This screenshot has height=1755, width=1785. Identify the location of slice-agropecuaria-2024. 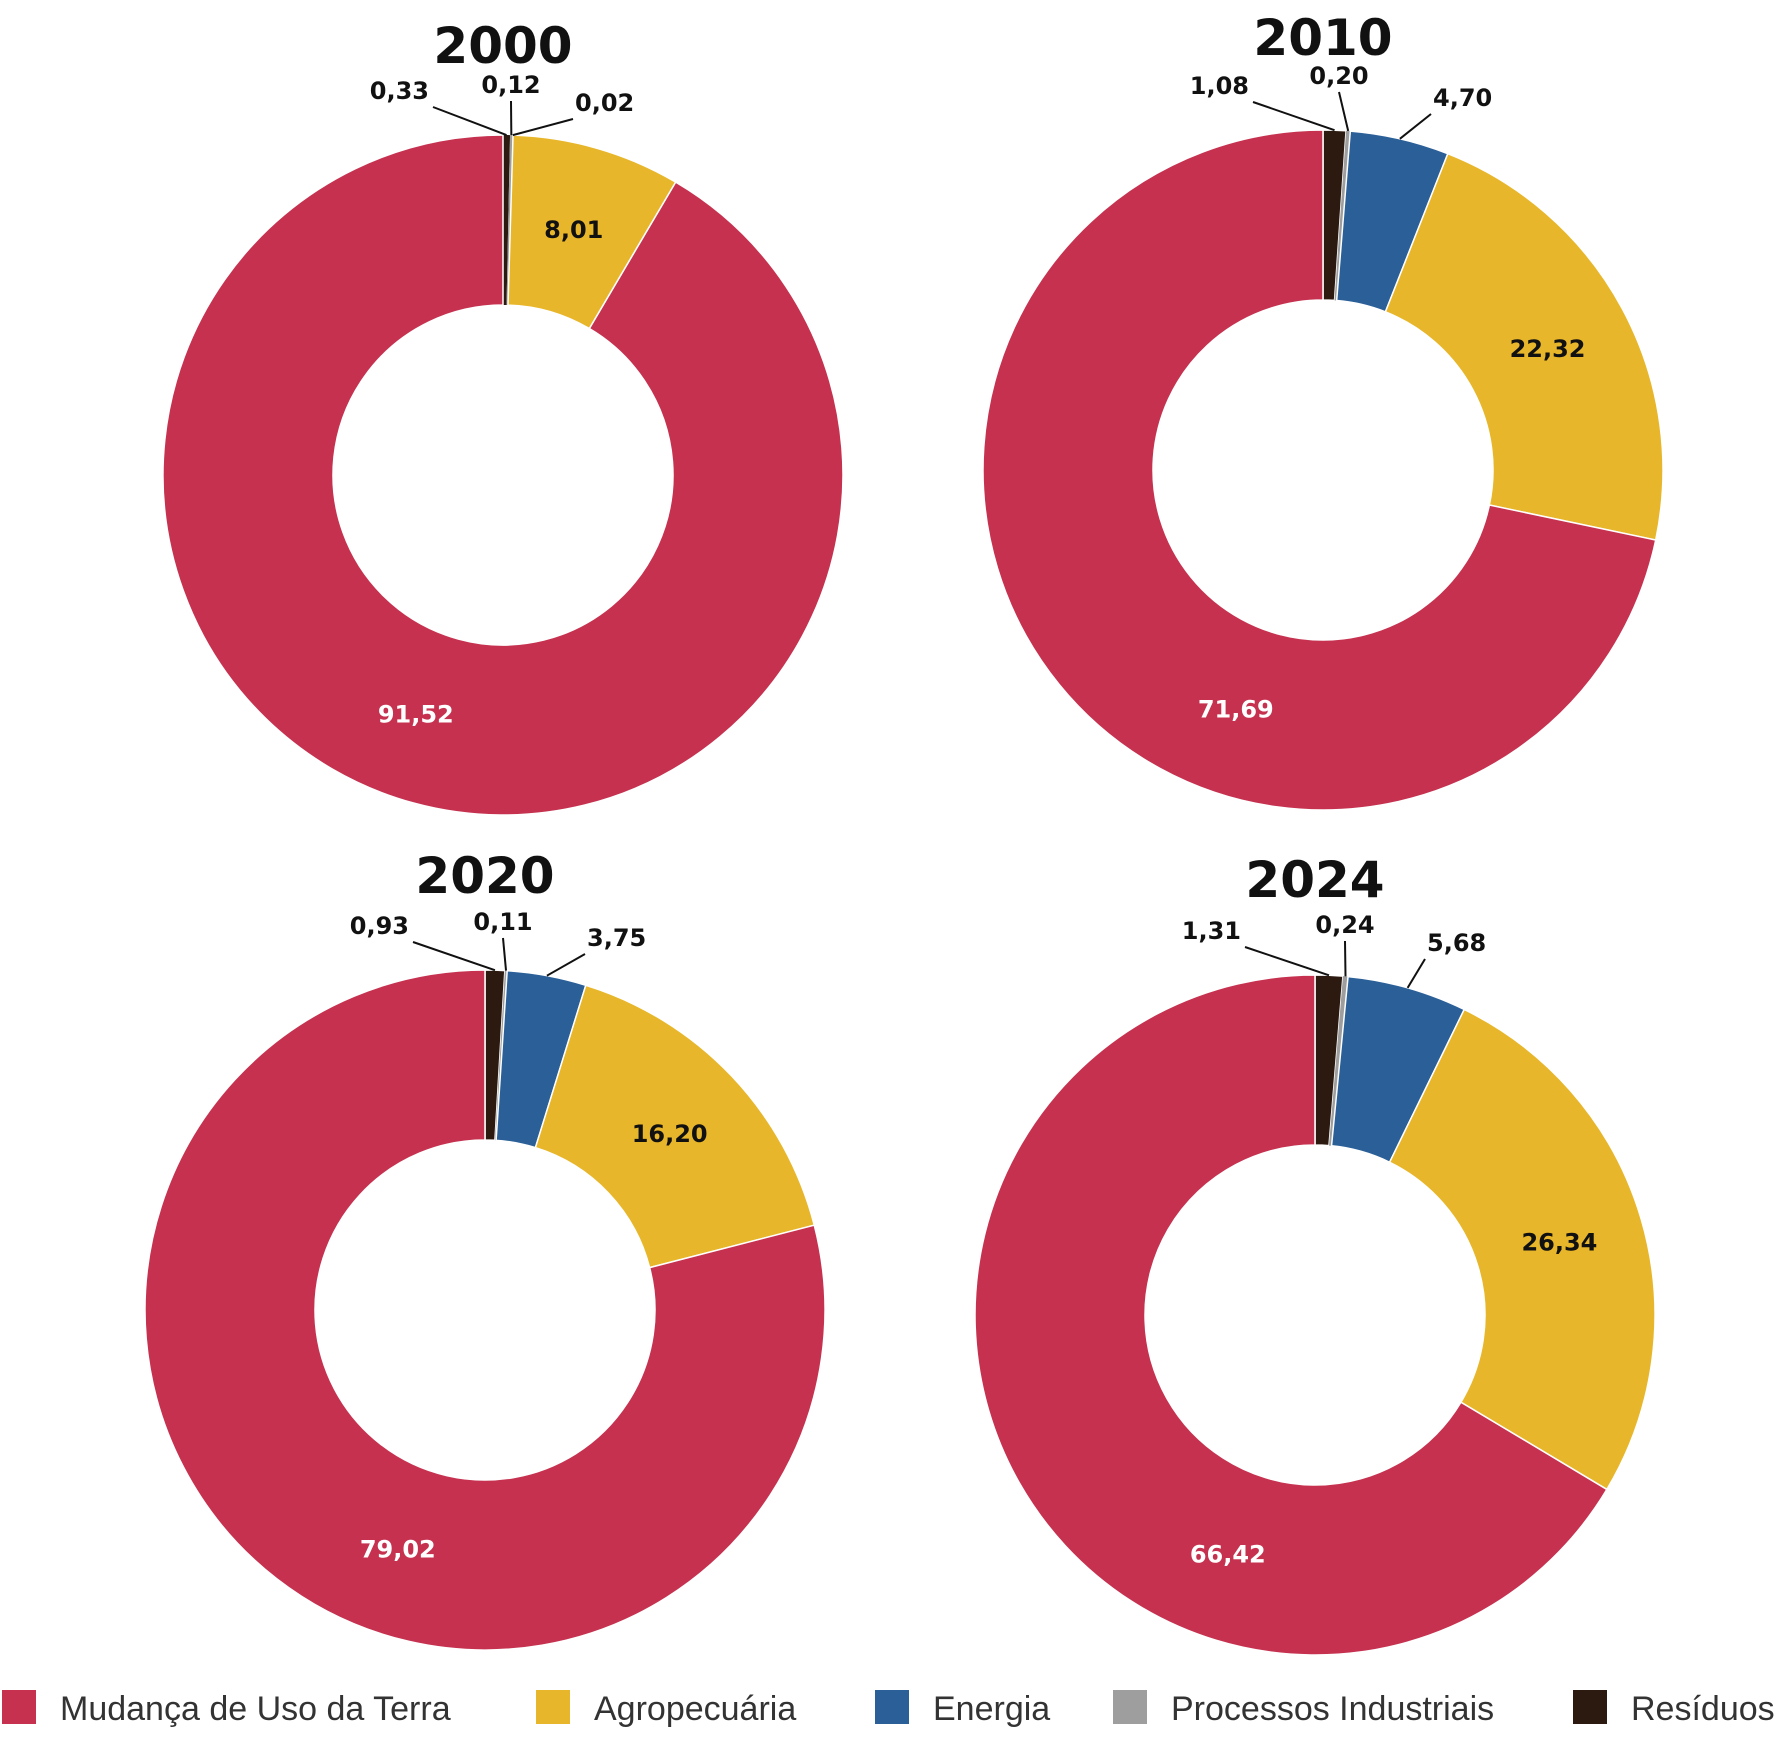
(1522, 1249).